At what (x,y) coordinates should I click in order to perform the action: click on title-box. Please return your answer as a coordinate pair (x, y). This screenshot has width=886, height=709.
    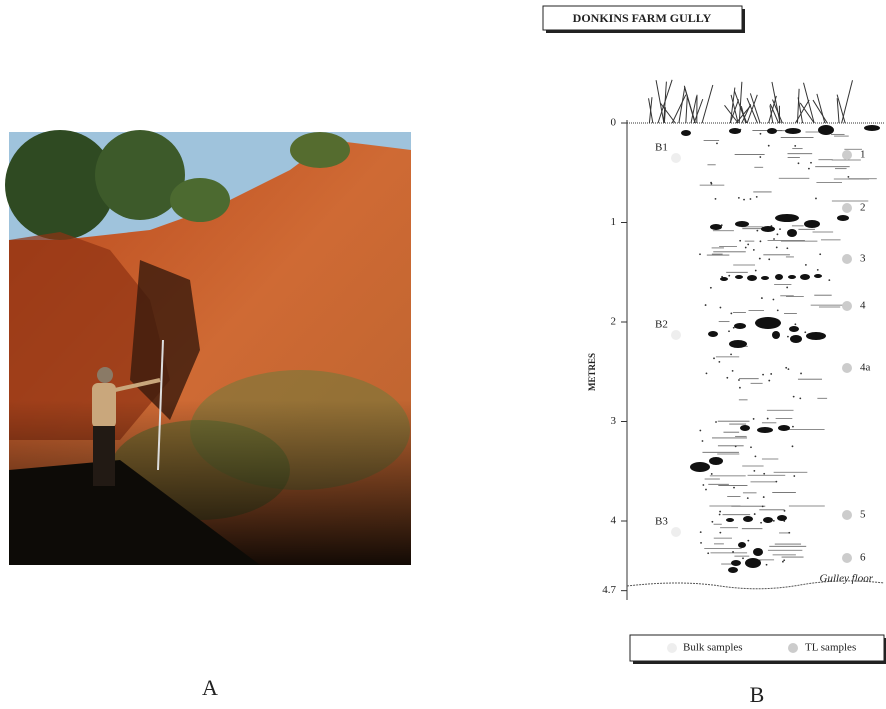
    Looking at the image, I should click on (642, 18).